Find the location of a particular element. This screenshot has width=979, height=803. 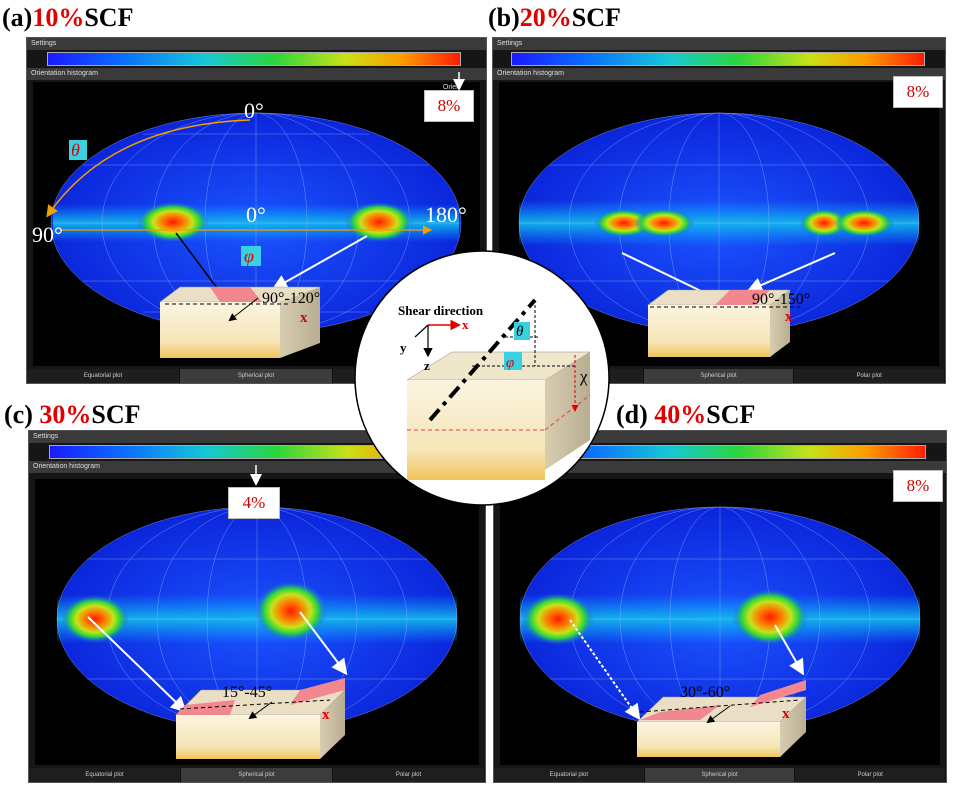

panel-b-percent: 20% is located at coordinates (545, 17).